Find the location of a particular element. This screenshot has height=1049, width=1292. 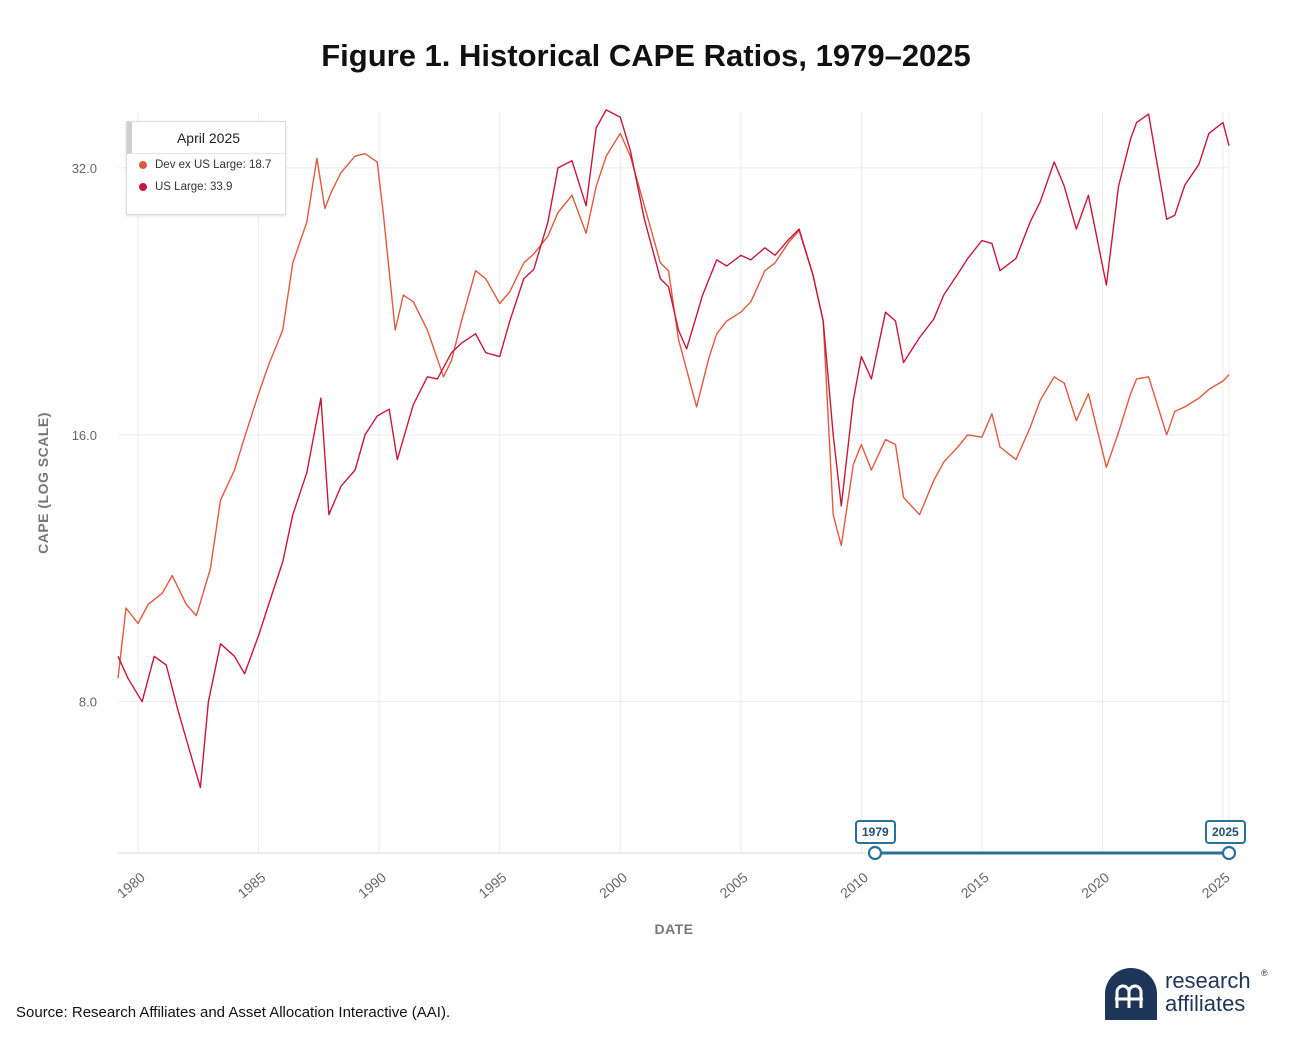

tooltip-item-dev-ex-us: Dev ex US Large: 18.7 is located at coordinates (206, 165).